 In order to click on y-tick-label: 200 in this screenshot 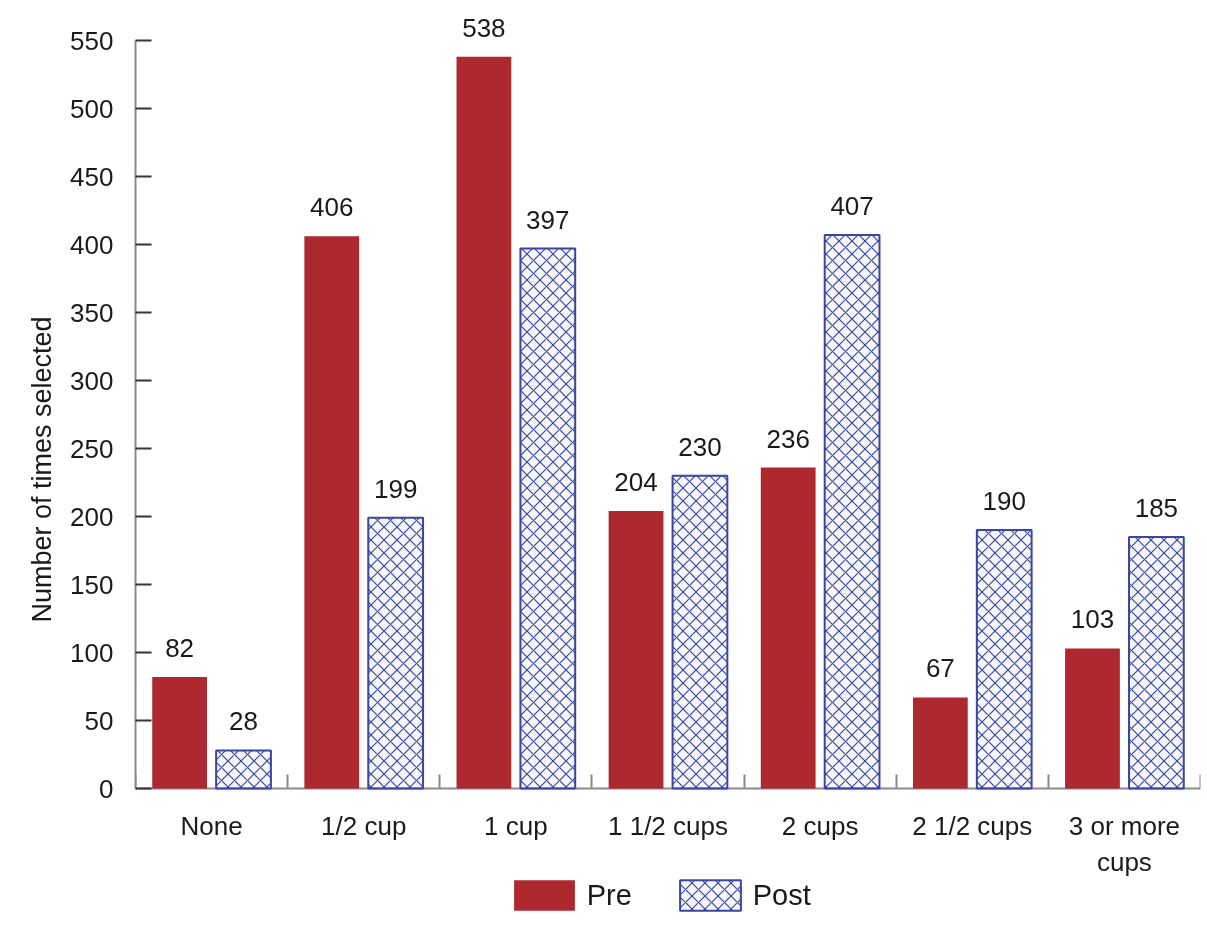, I will do `click(92, 516)`.